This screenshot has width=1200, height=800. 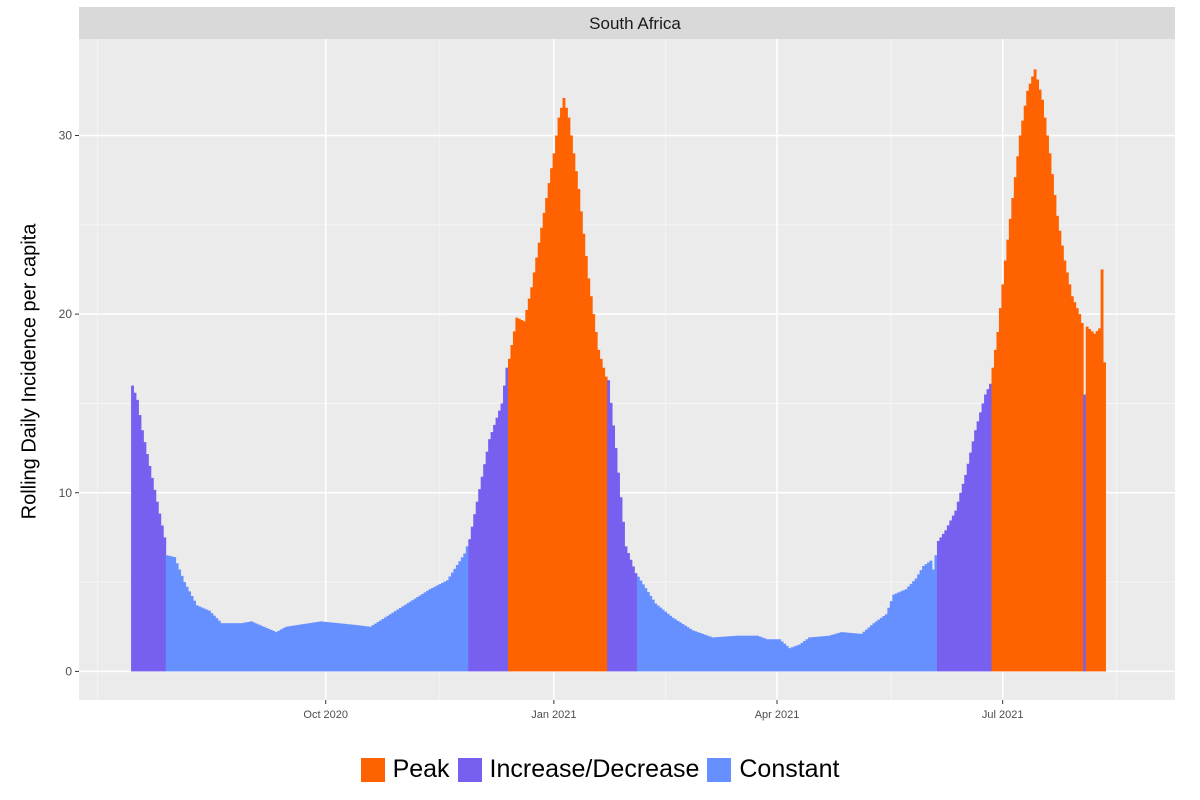 I want to click on panel-title: South Africa, so click(x=635, y=23).